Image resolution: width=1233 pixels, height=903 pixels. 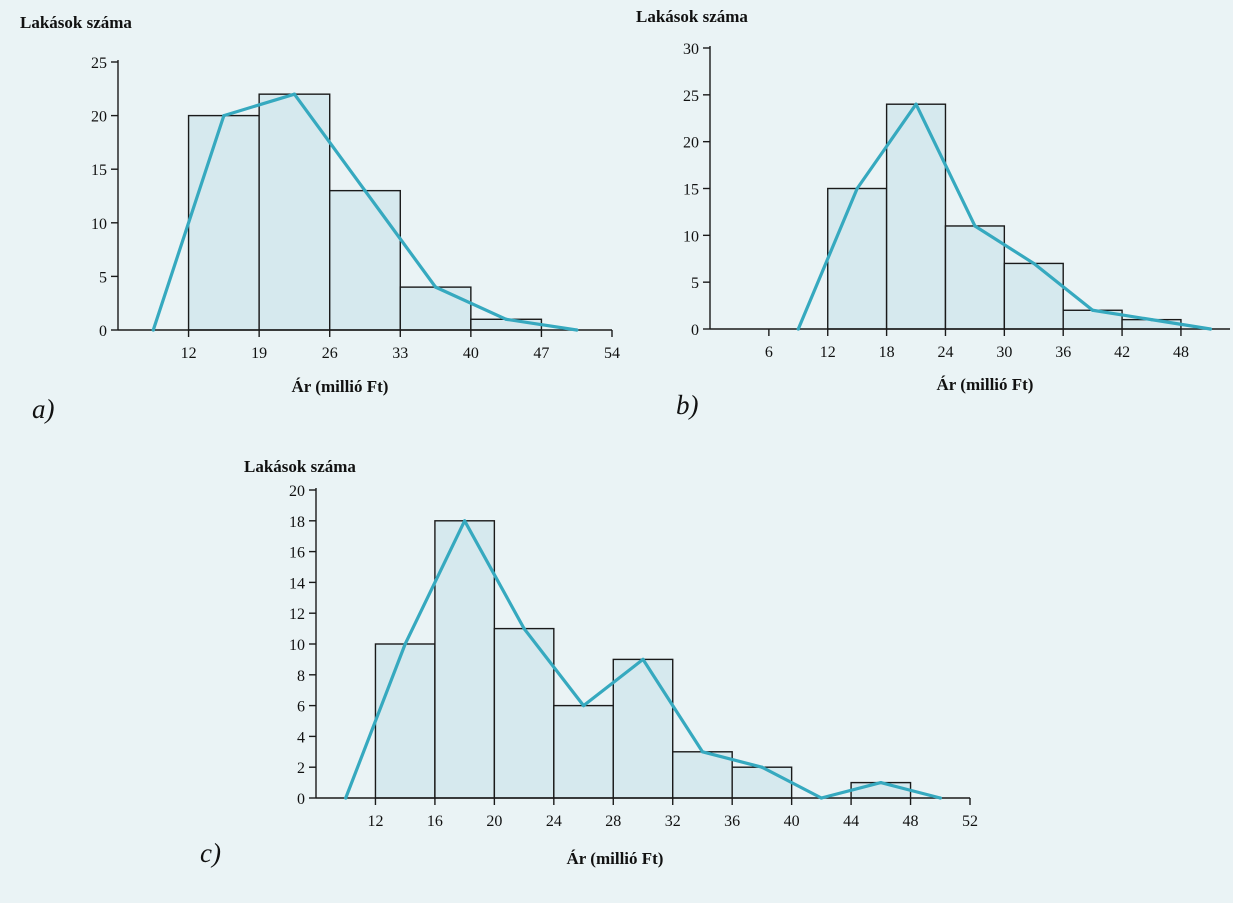 I want to click on histogram-a-x-tick-label: 54, so click(x=612, y=353).